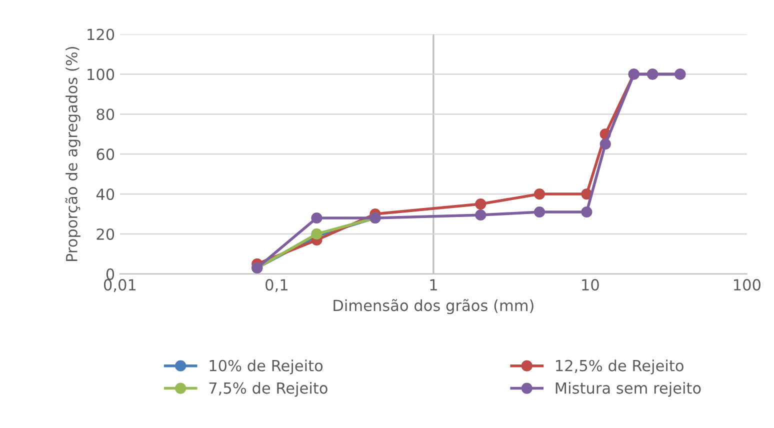  Describe the element at coordinates (120, 285) in the screenshot. I see `x-tick-label: 0,01` at that location.